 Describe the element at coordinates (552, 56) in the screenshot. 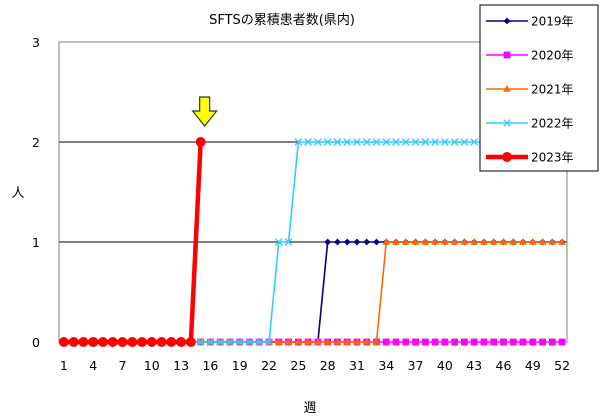

I see `legend-label: 2020年` at that location.